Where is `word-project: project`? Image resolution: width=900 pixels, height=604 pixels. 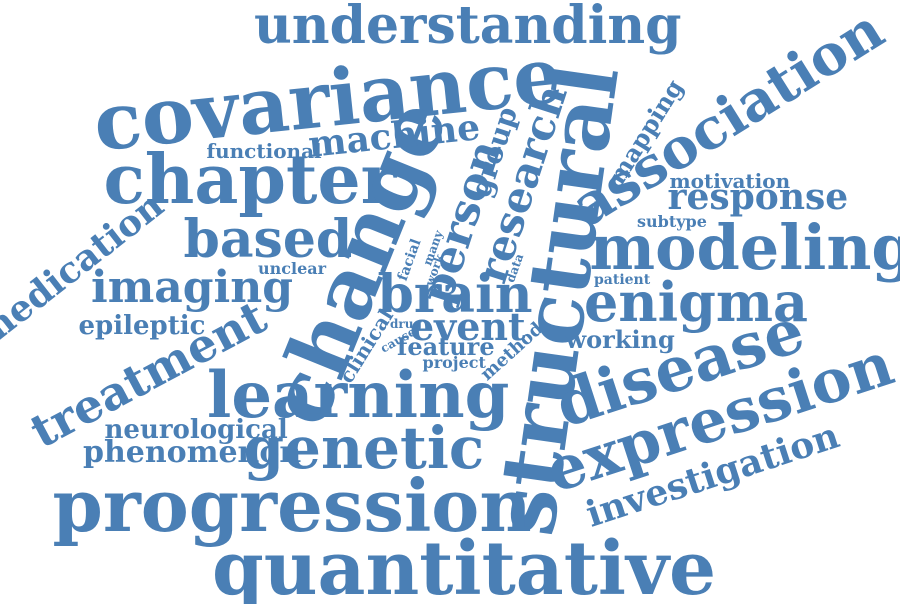
word-project: project is located at coordinates (454, 362).